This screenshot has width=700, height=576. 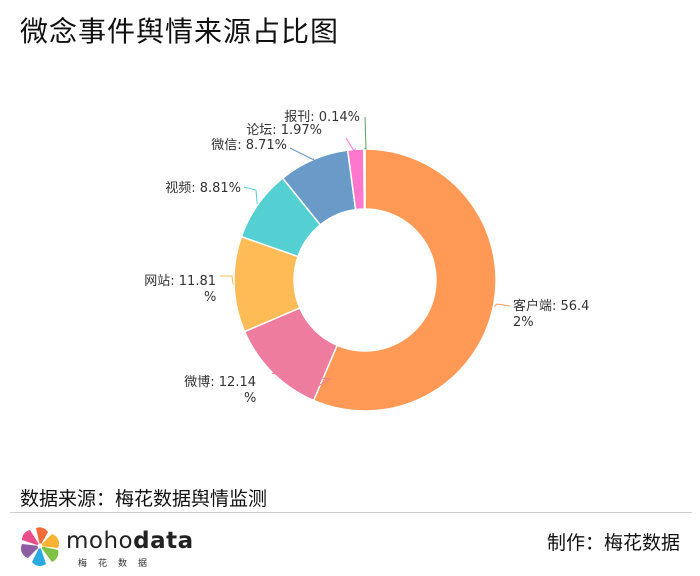 What do you see at coordinates (203, 188) in the screenshot?
I see `slice-label-4: 视频: 8.81%` at bounding box center [203, 188].